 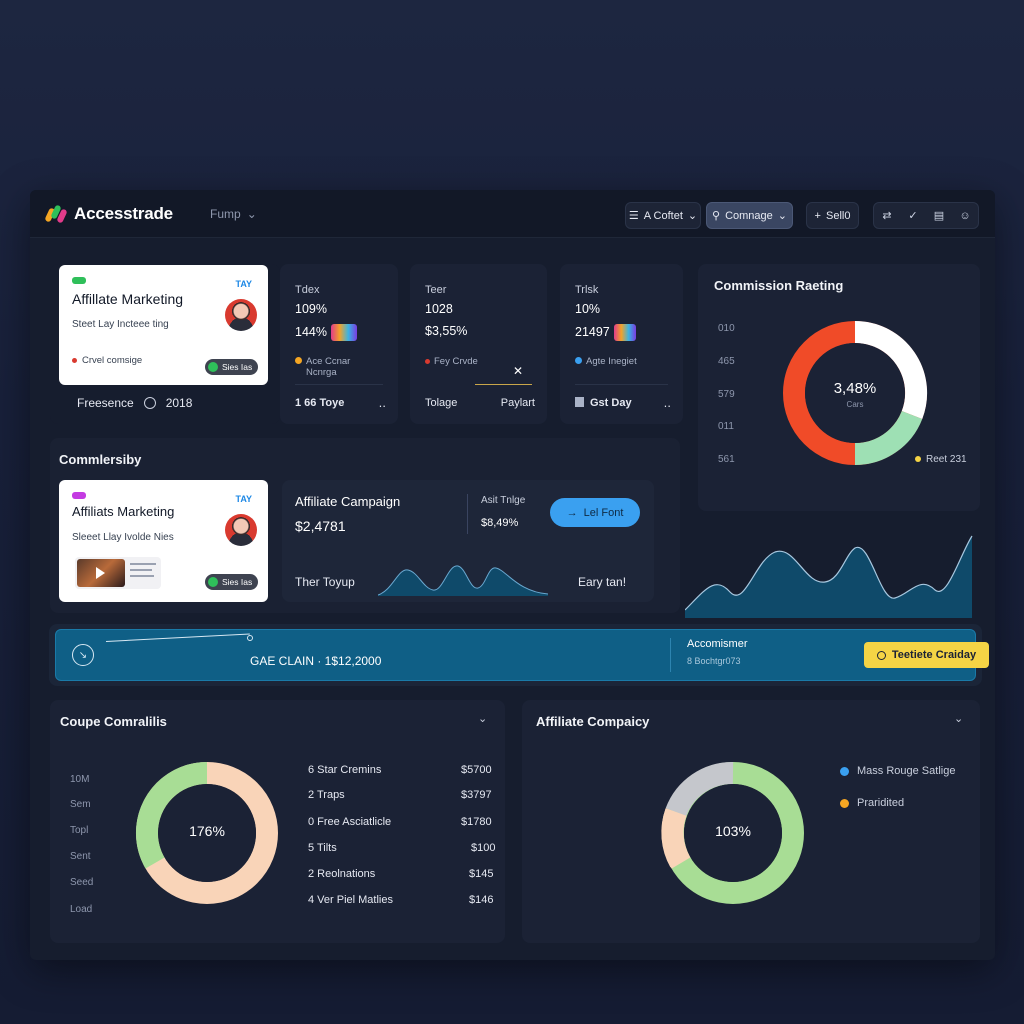 I want to click on donut-center-value: 103%, so click(x=733, y=831).